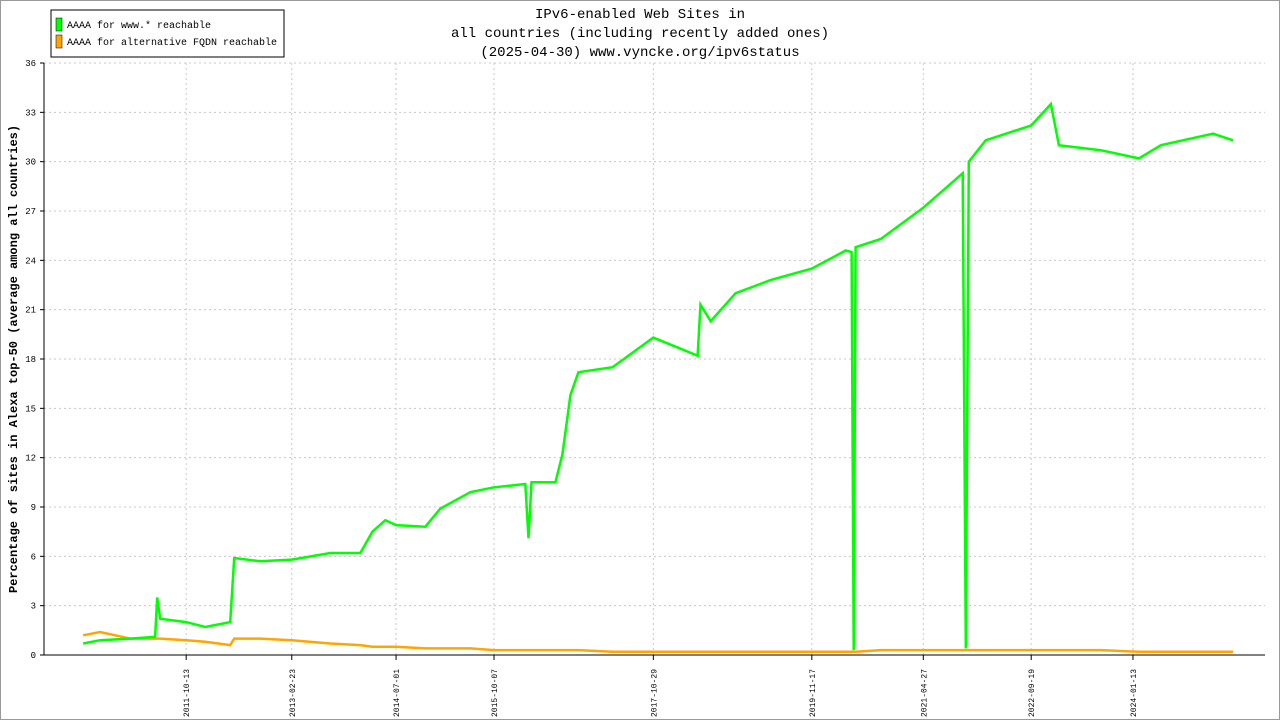  I want to click on y-tick-label: 30, so click(30, 163).